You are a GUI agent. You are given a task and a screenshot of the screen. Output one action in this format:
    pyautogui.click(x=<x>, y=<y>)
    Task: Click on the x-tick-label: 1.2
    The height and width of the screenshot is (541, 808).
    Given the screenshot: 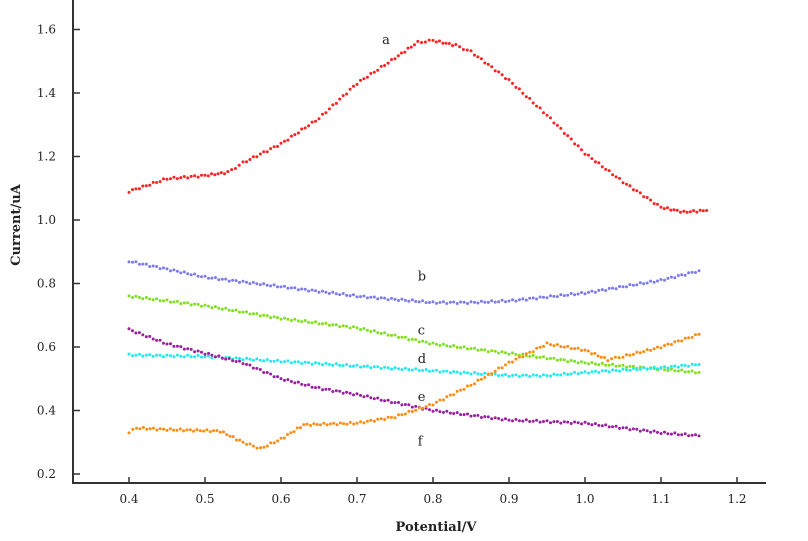 What is the action you would take?
    pyautogui.click(x=736, y=499)
    